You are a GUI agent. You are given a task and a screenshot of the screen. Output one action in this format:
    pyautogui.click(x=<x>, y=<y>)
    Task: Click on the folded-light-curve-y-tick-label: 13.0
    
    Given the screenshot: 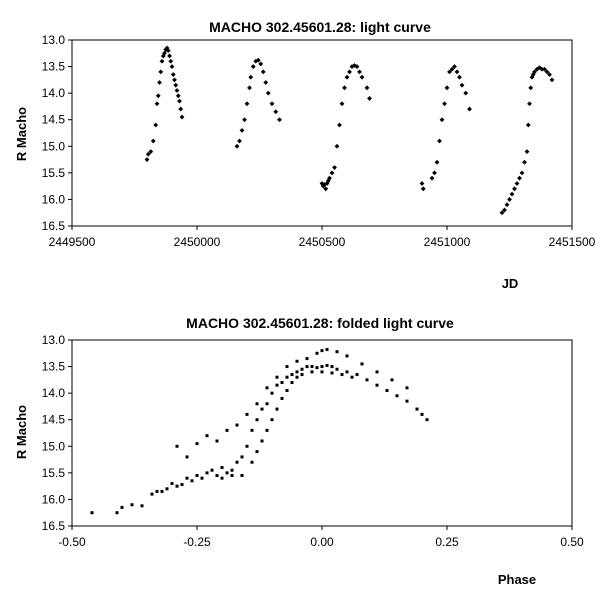 What is the action you would take?
    pyautogui.click(x=54, y=340)
    